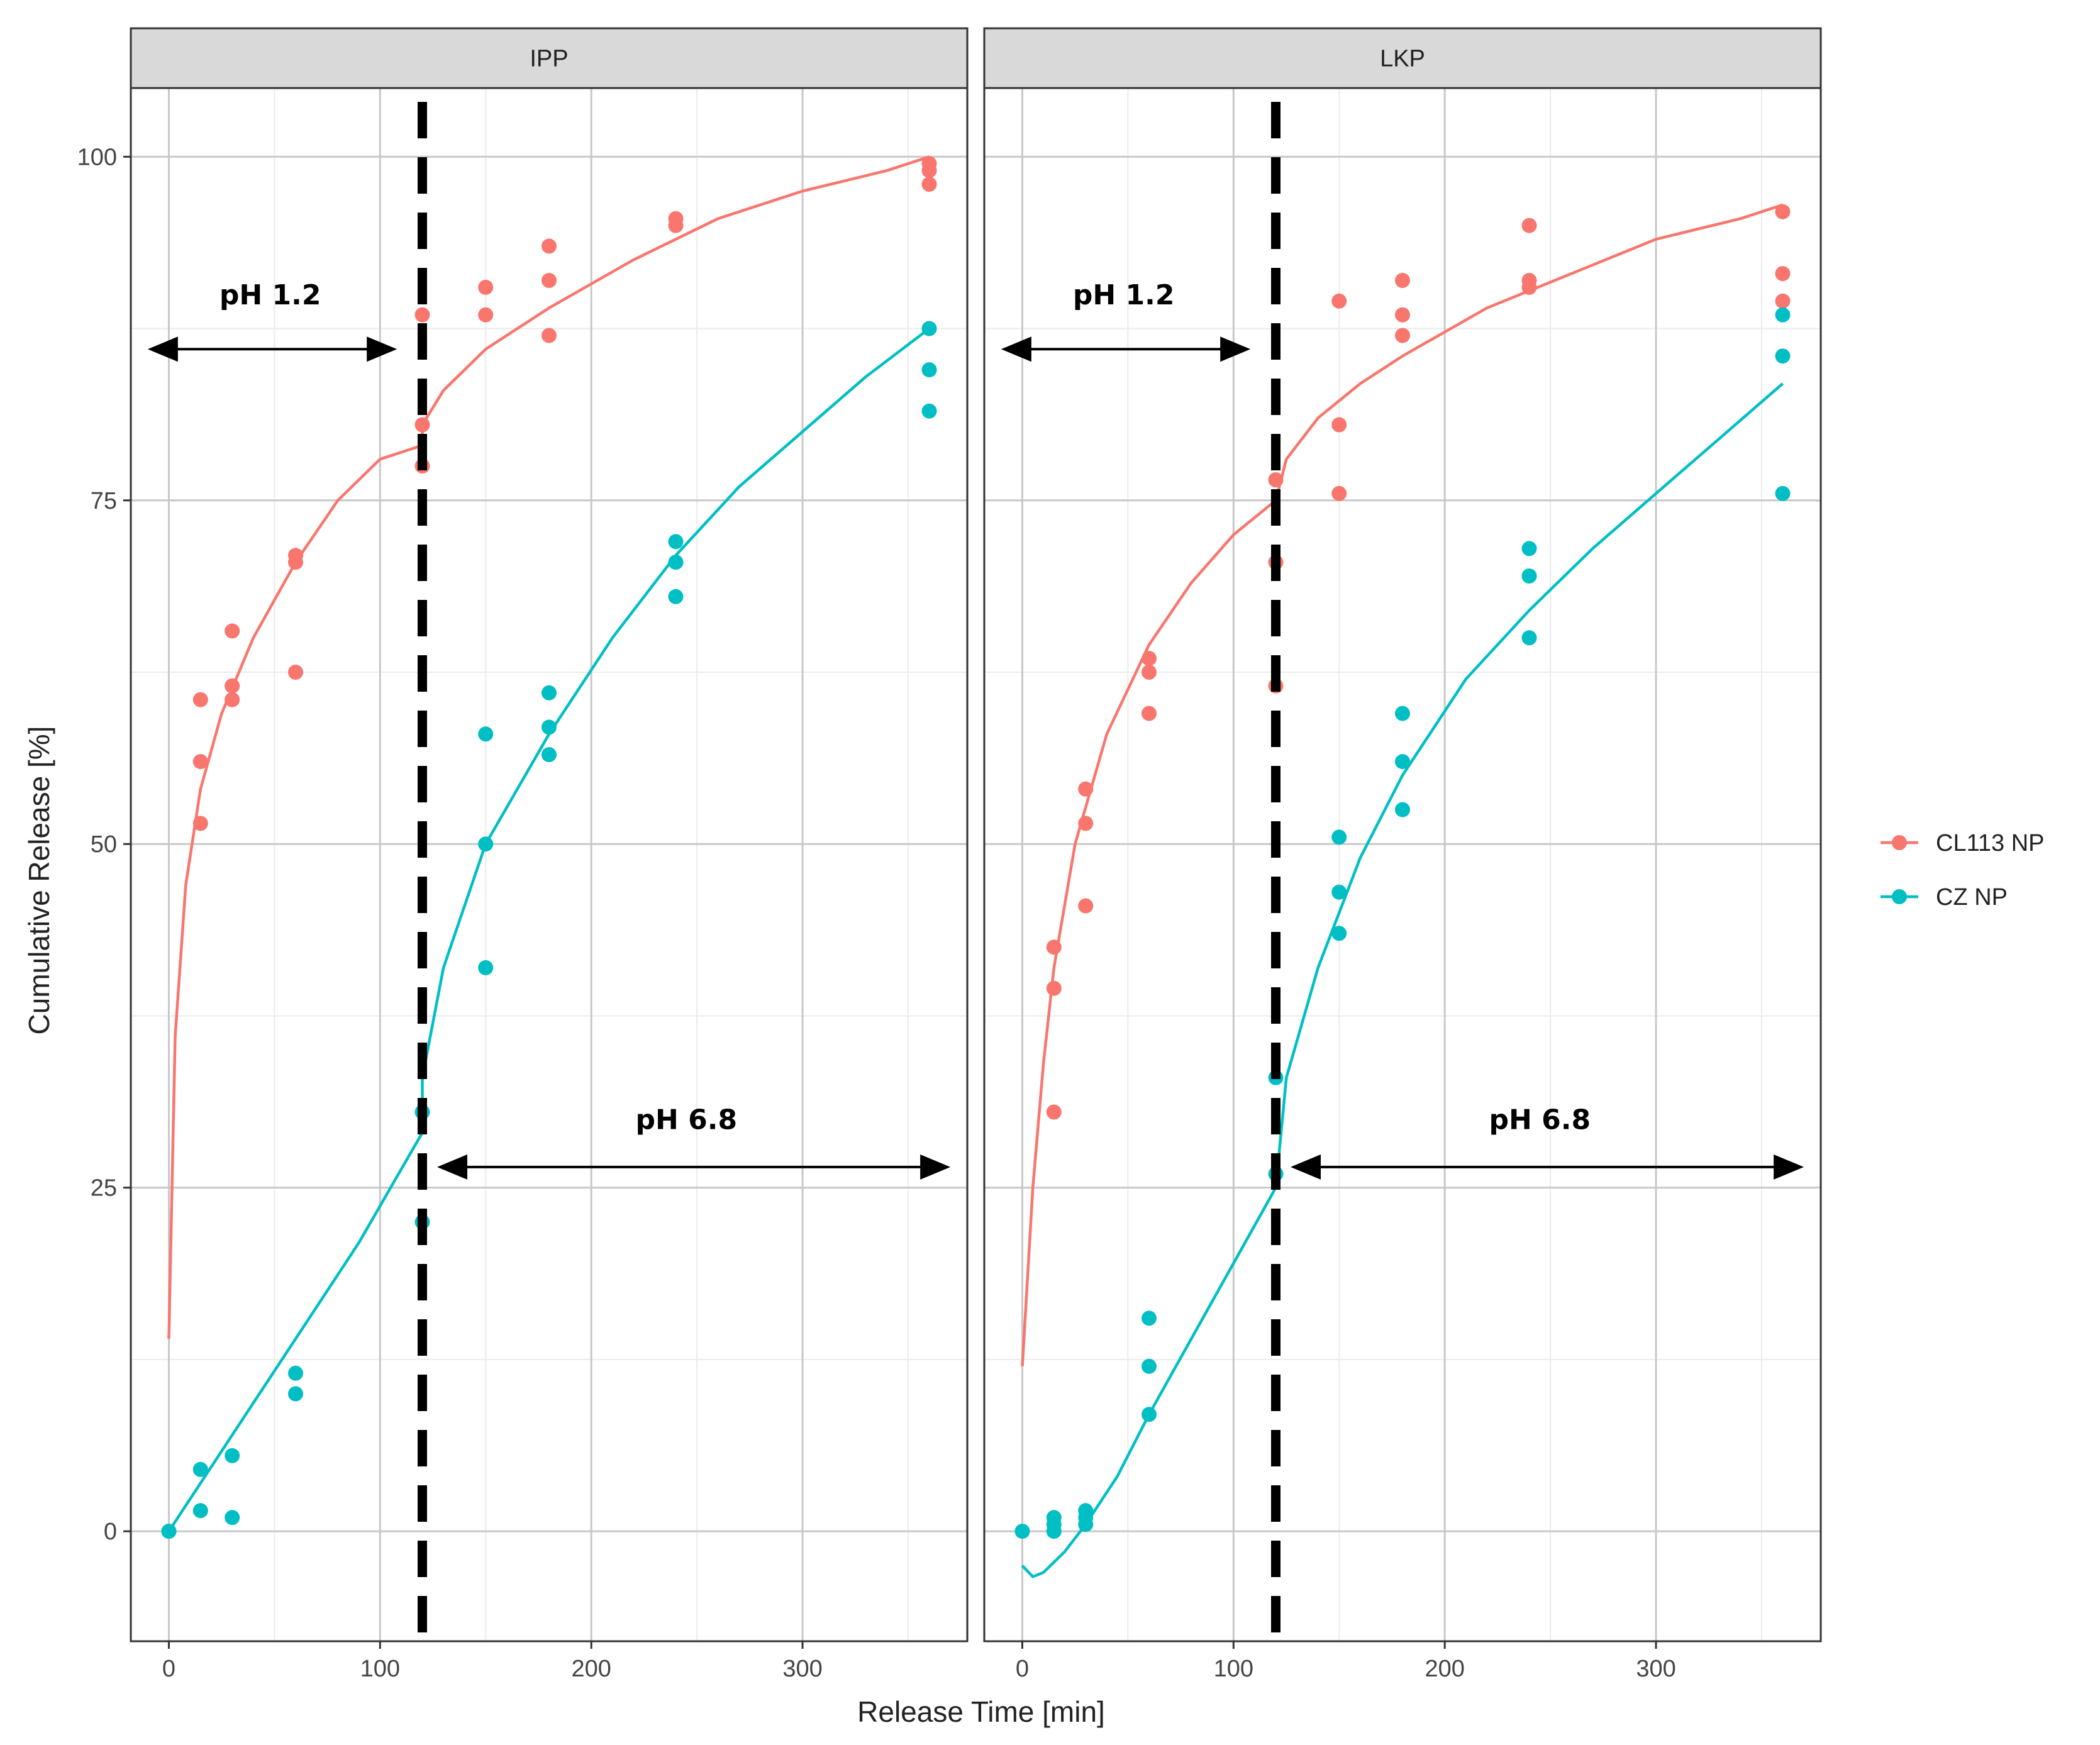  Describe the element at coordinates (97, 157) in the screenshot. I see `y-tick-label: 100` at that location.